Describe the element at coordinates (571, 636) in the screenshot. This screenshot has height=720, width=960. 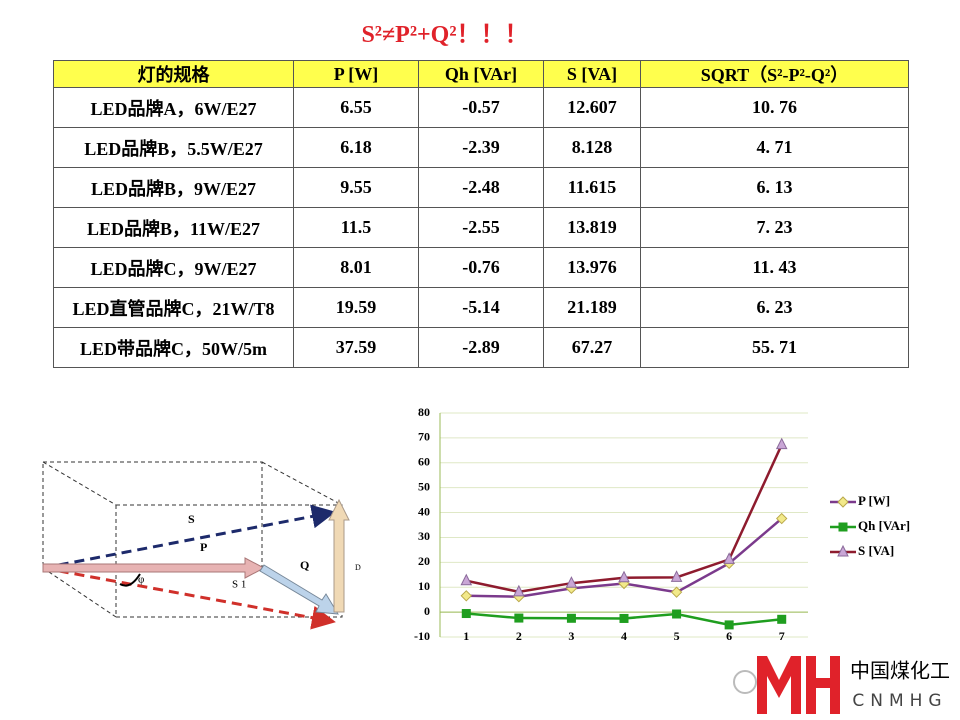
I see `x-tick-label: 3` at that location.